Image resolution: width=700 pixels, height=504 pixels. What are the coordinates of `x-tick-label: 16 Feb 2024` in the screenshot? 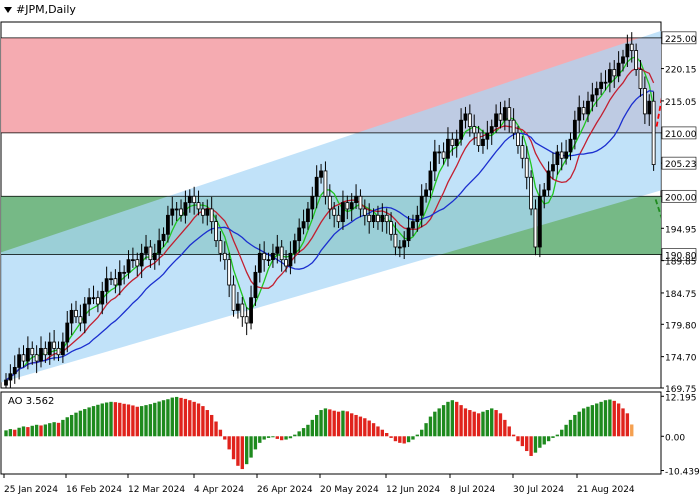 It's located at (94, 490).